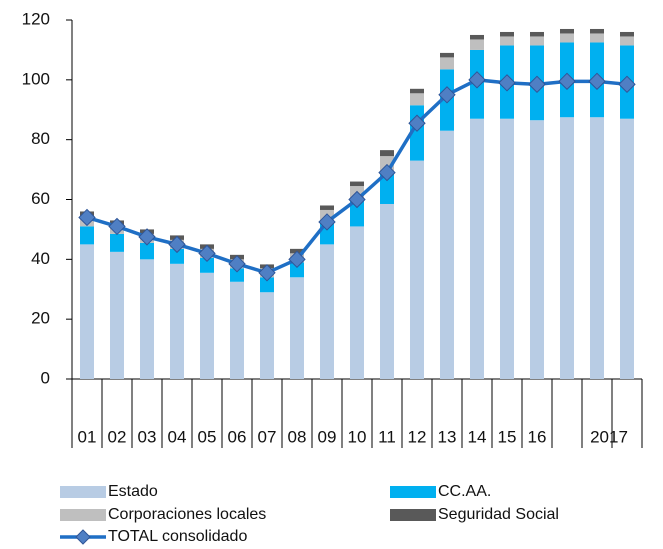  What do you see at coordinates (36, 78) in the screenshot?
I see `y-tick-label: 100` at bounding box center [36, 78].